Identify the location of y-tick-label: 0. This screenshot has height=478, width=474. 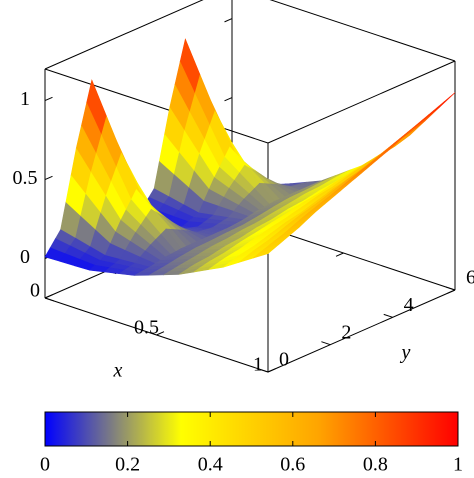
(284, 360).